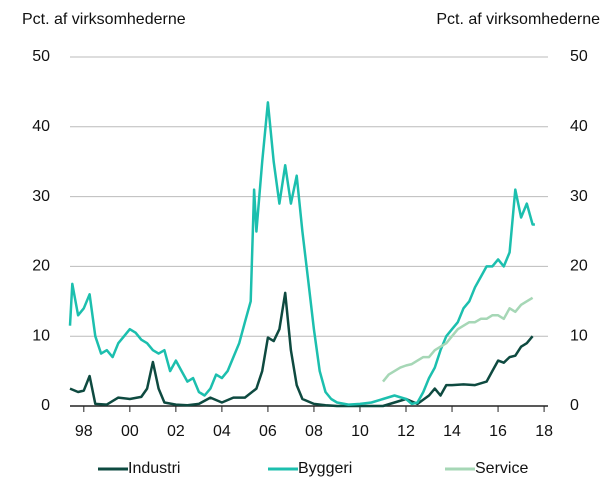  I want to click on series-line, so click(458, 339).